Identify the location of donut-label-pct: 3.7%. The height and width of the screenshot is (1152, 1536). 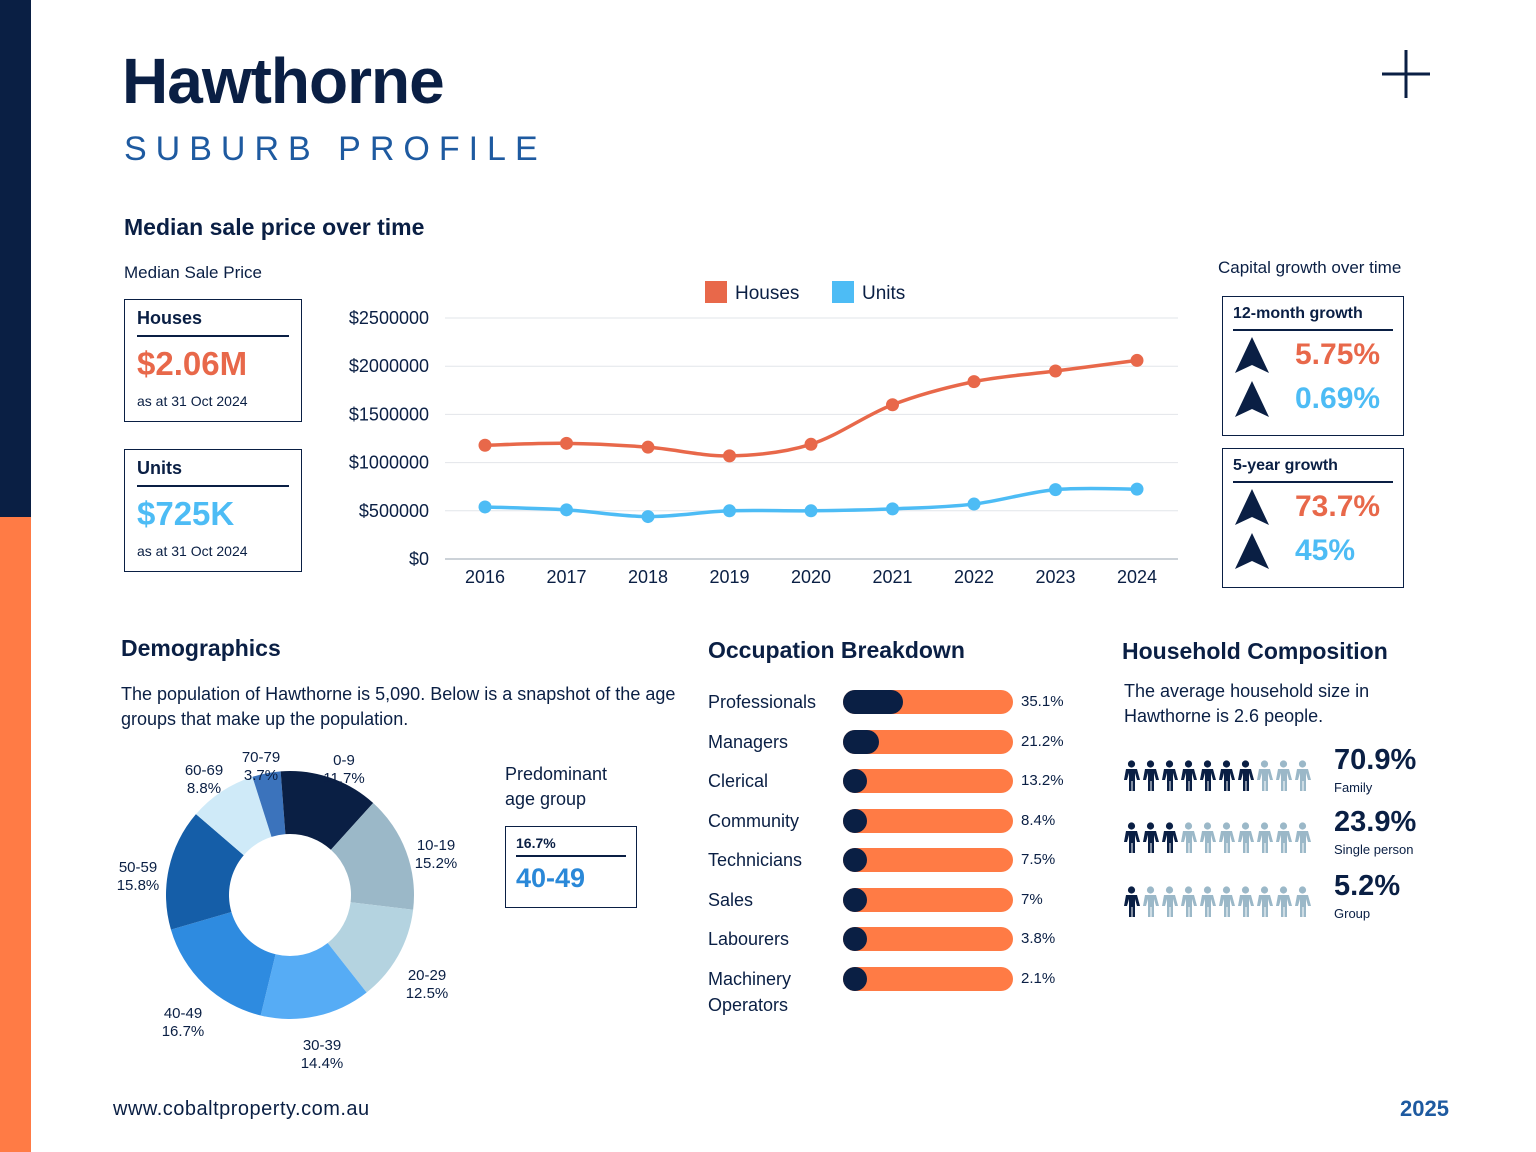
(261, 775).